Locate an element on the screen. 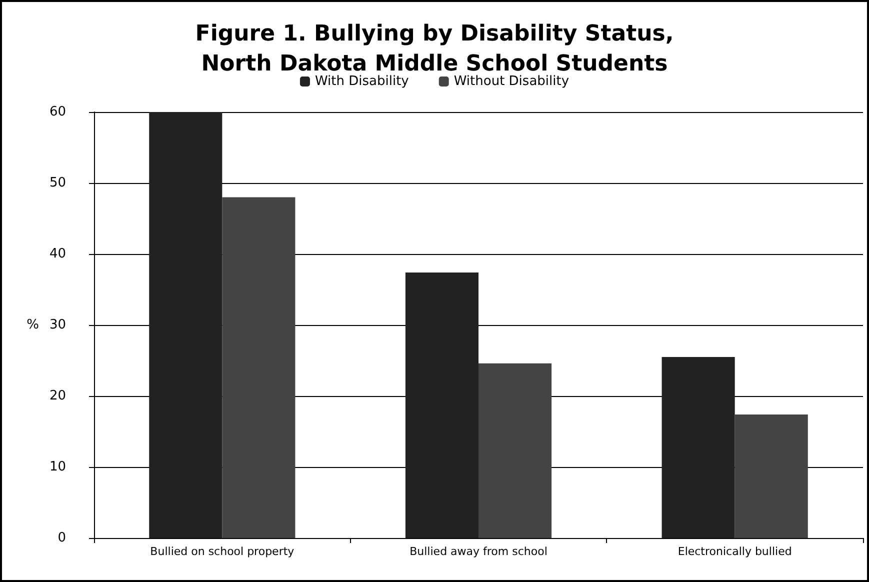 The image size is (869, 582). y-tick-label: 10 is located at coordinates (57, 467).